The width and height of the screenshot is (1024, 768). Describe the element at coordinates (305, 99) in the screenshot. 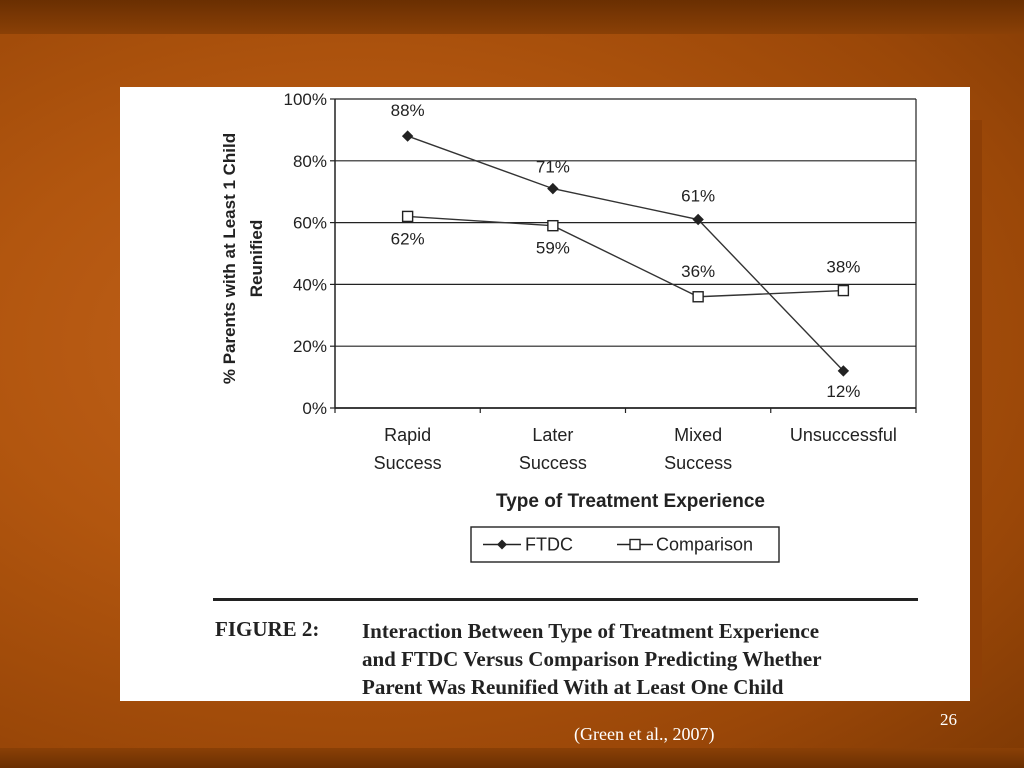

I see `y-tick-label: 100%` at that location.